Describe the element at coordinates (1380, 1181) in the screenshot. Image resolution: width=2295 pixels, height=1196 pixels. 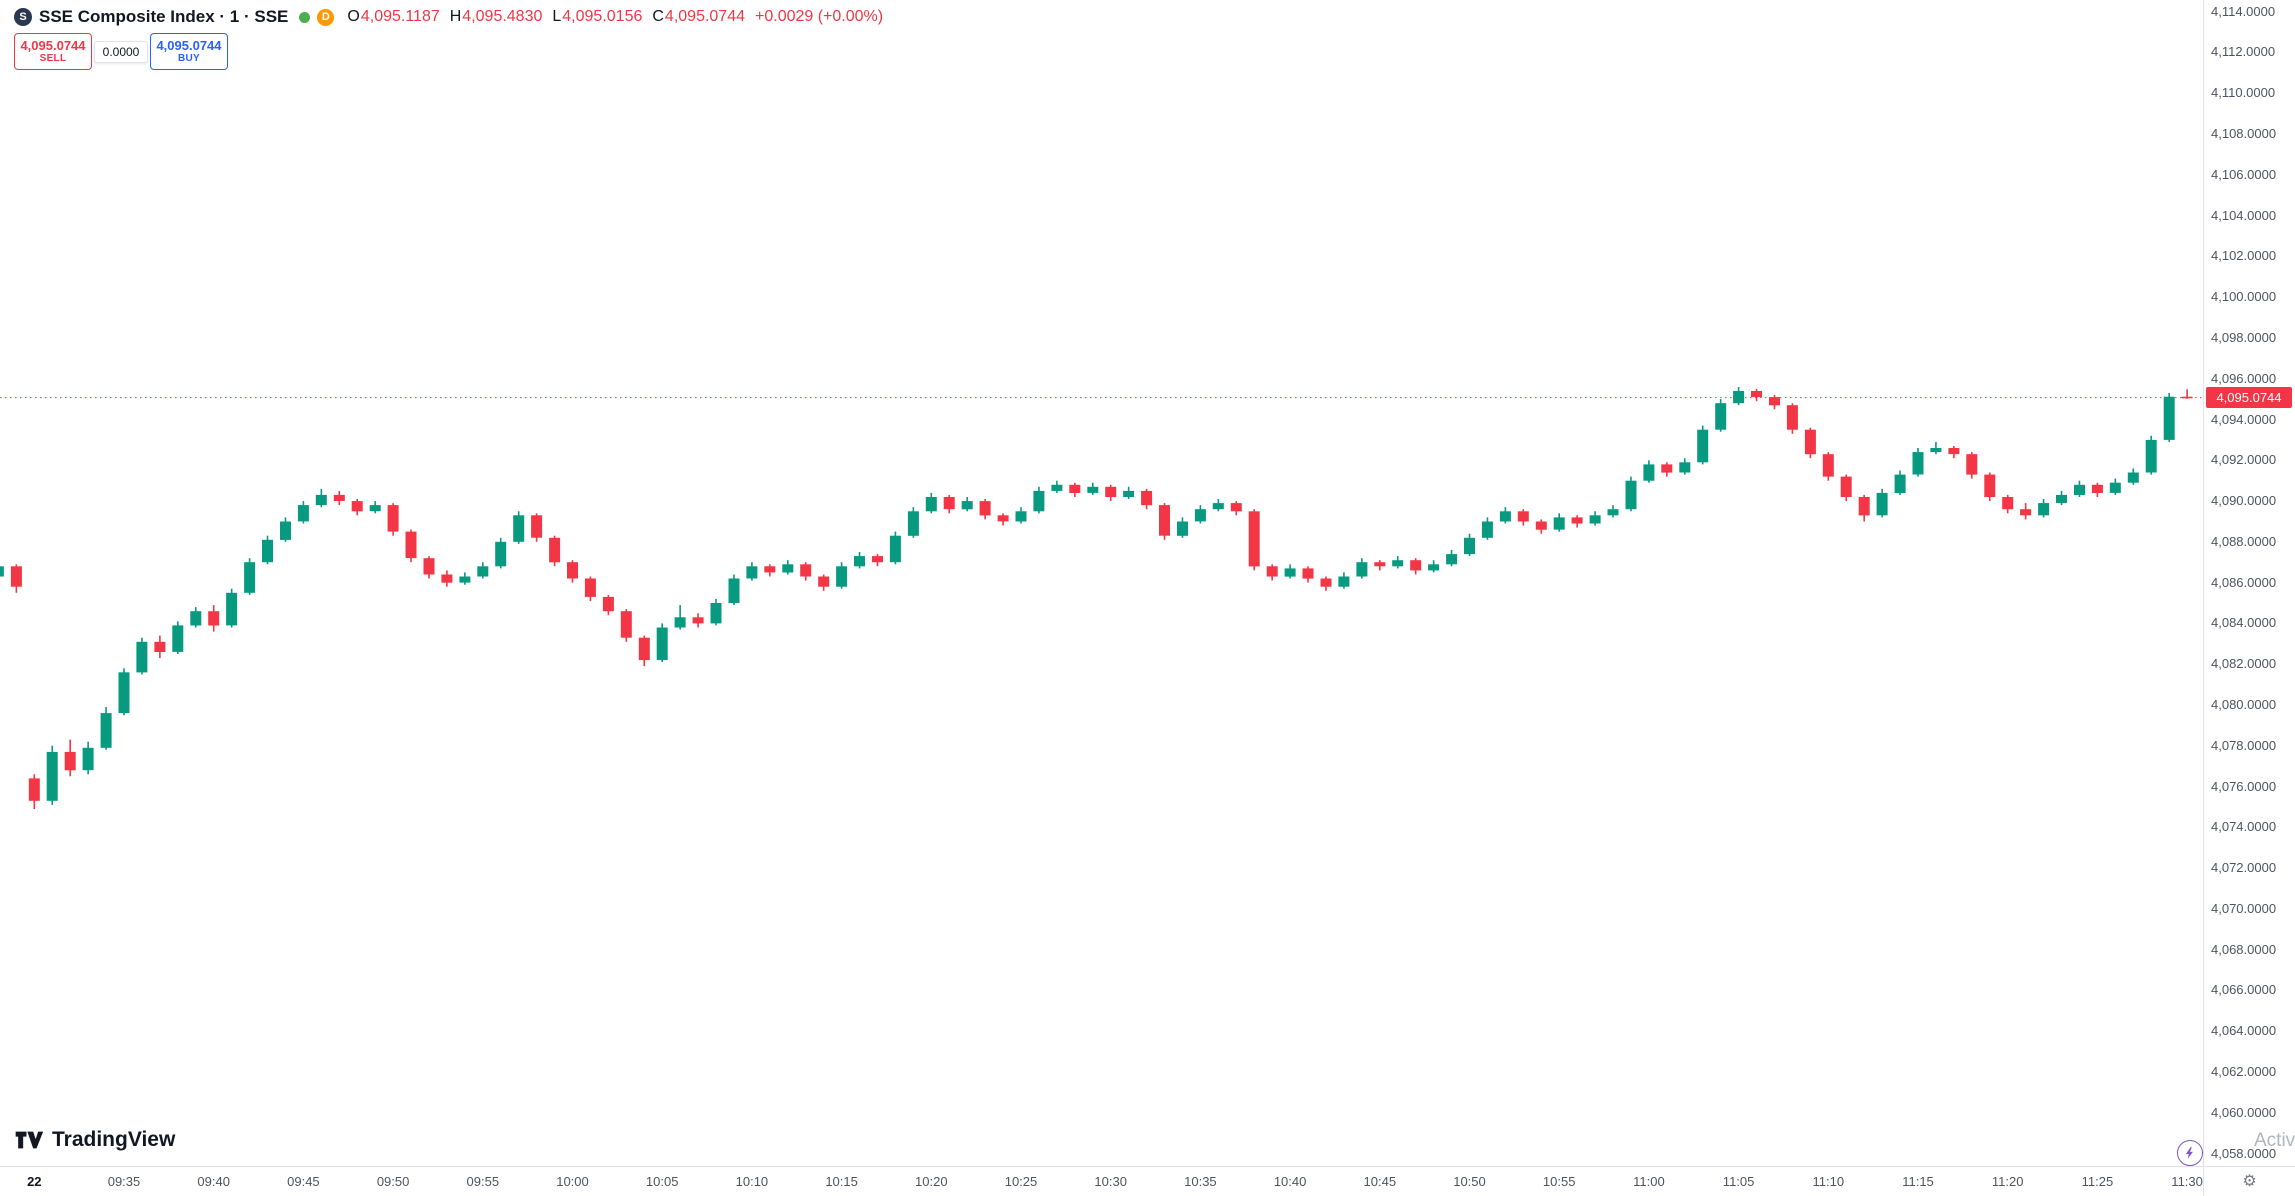
I see `time-tick-label: 10:45` at that location.